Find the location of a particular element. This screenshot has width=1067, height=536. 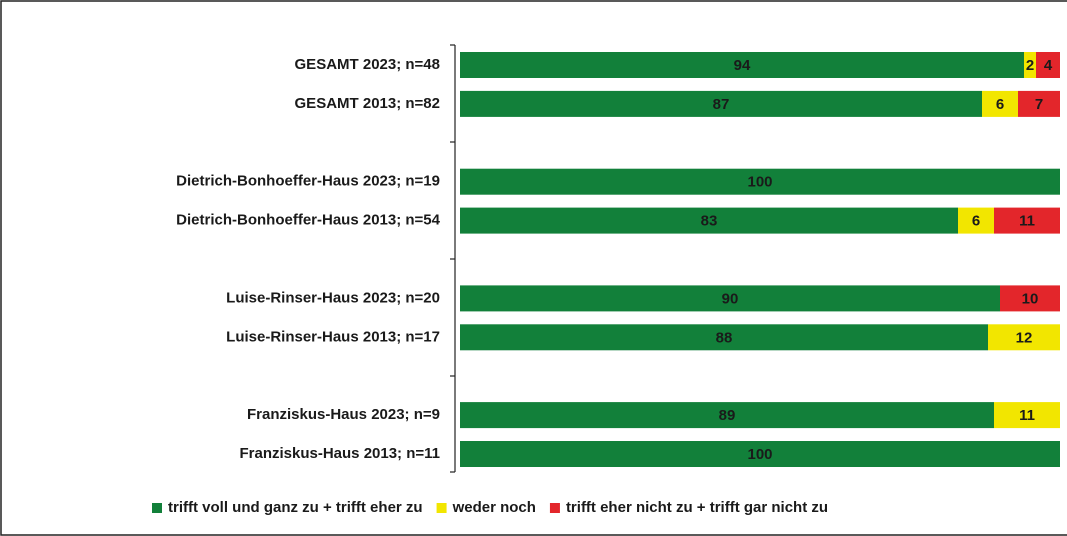

legend-label: weder noch is located at coordinates (494, 507).